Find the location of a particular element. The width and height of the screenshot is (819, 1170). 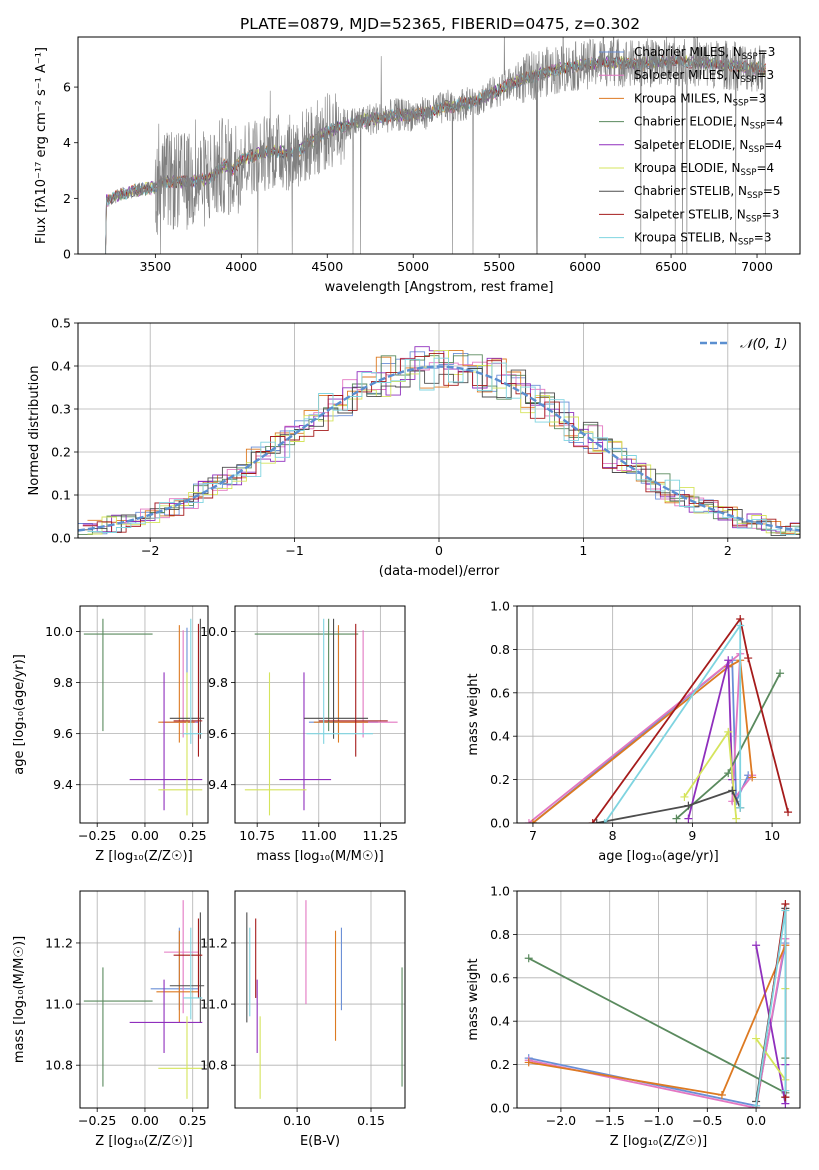

legend-gauss-label: 𝒩(0, 1) is located at coordinates (763, 344).